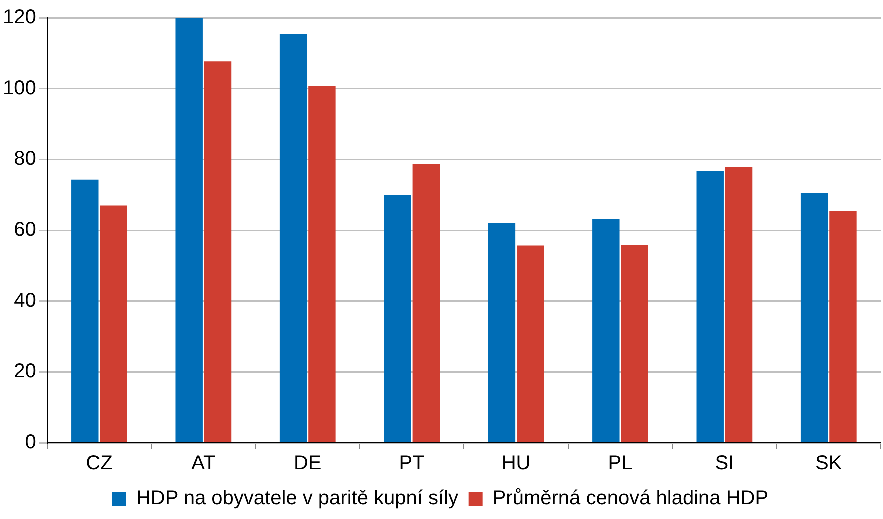 This screenshot has height=519, width=883. What do you see at coordinates (308, 463) in the screenshot?
I see `x-tick-label: DE` at bounding box center [308, 463].